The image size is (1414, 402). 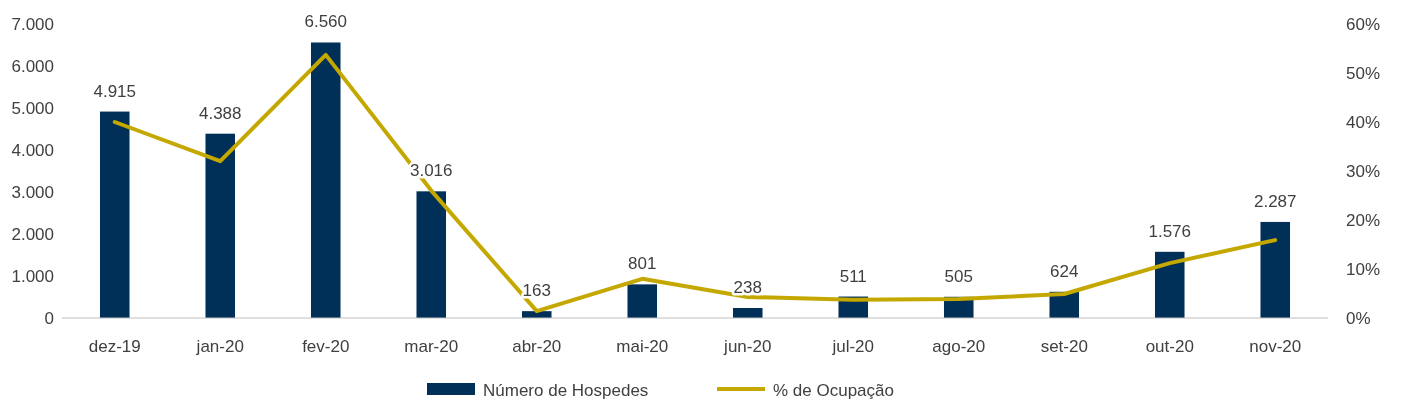 What do you see at coordinates (747, 346) in the screenshot?
I see `x-tick-label: jun-20` at bounding box center [747, 346].